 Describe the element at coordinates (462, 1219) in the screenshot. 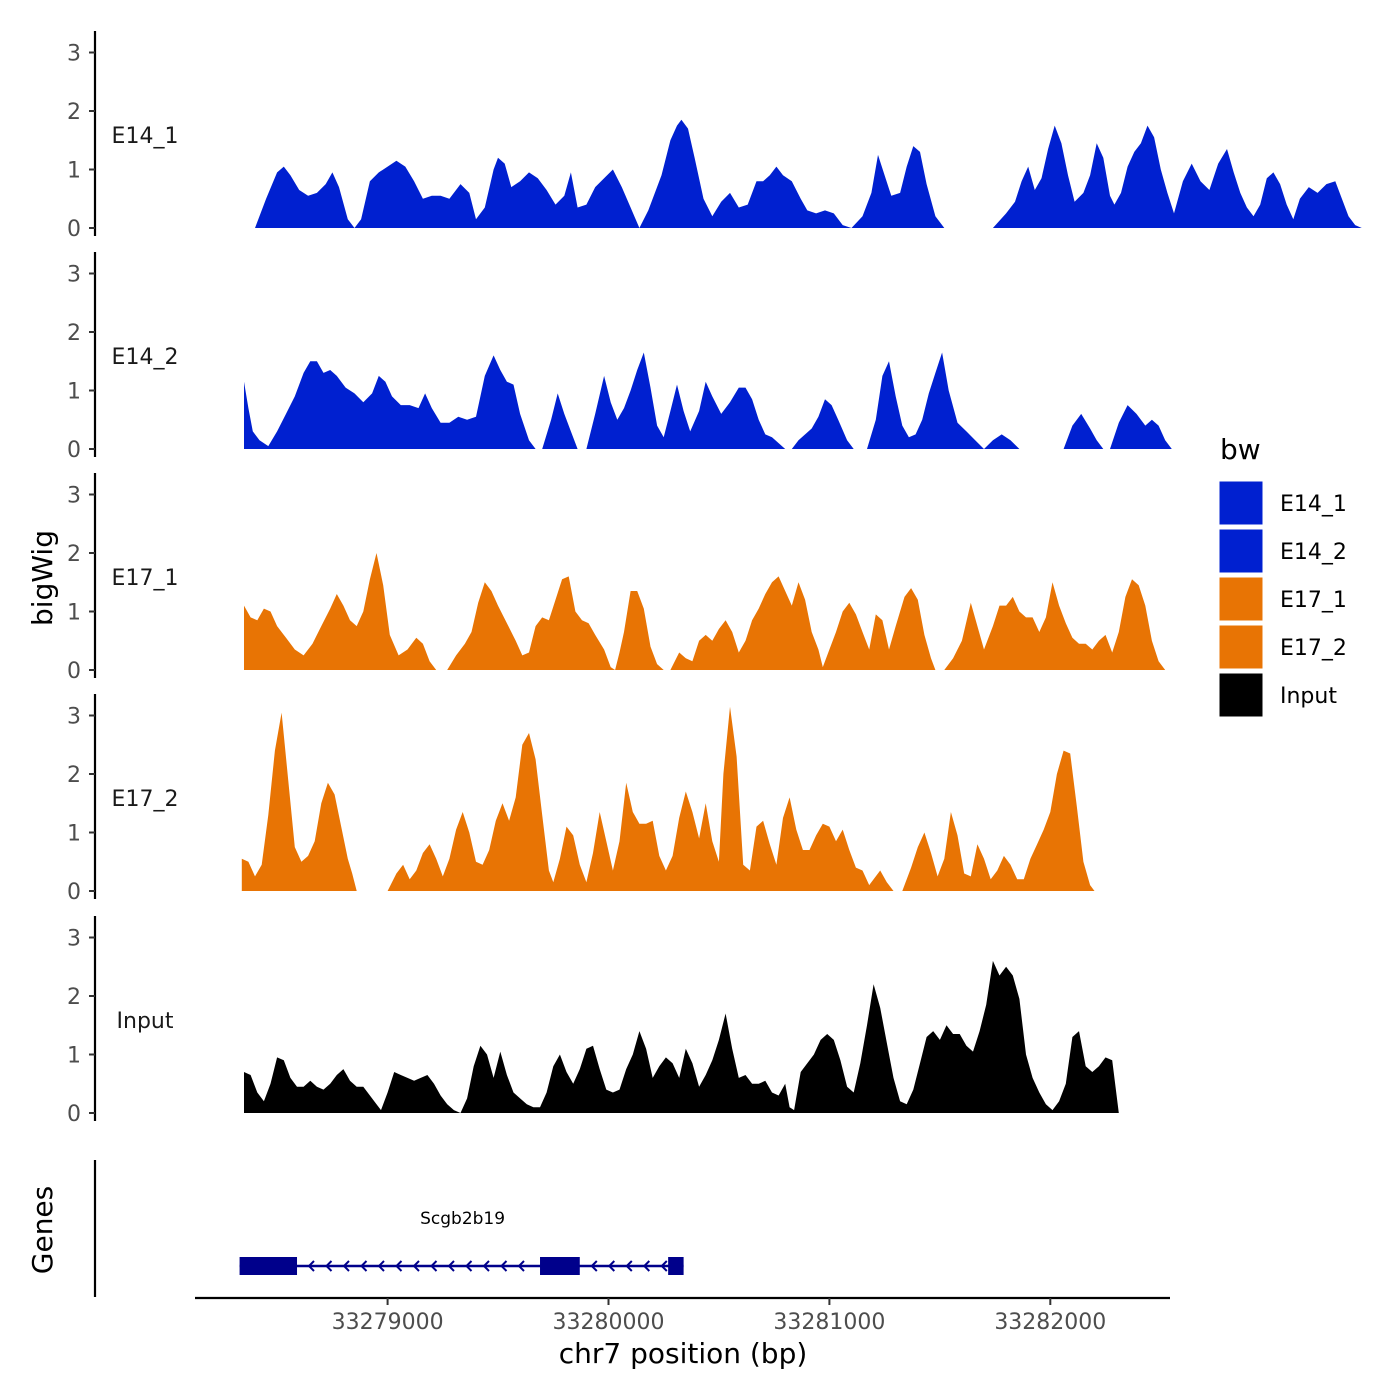

I see `gene-name-label: Scgb2b19` at that location.